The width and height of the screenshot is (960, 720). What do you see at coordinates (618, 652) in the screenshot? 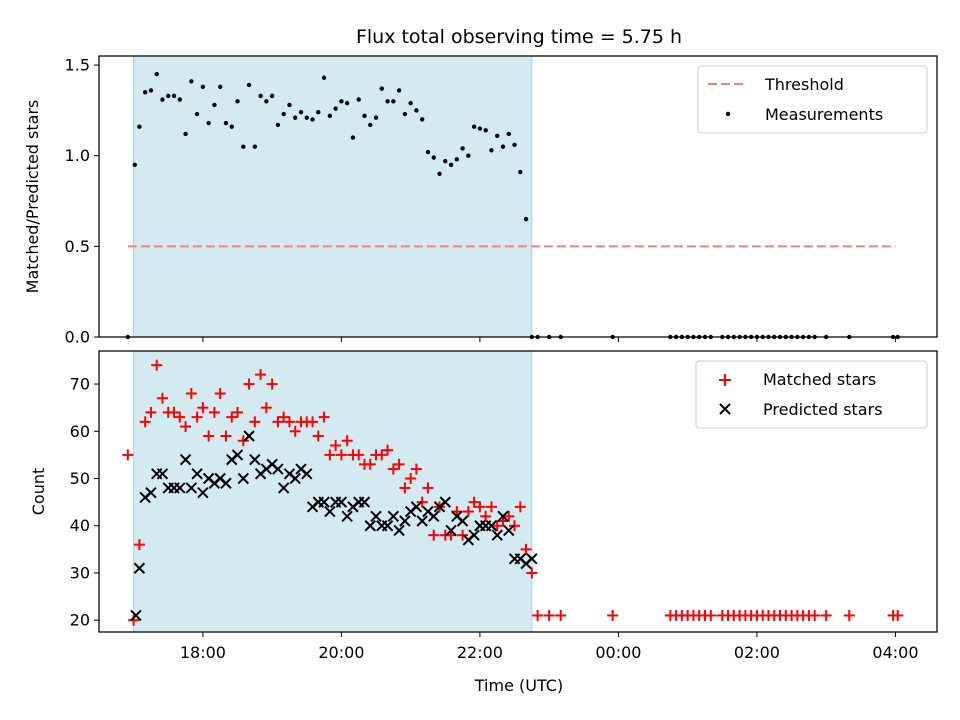
I see `x-tick-label: 00:00` at bounding box center [618, 652].